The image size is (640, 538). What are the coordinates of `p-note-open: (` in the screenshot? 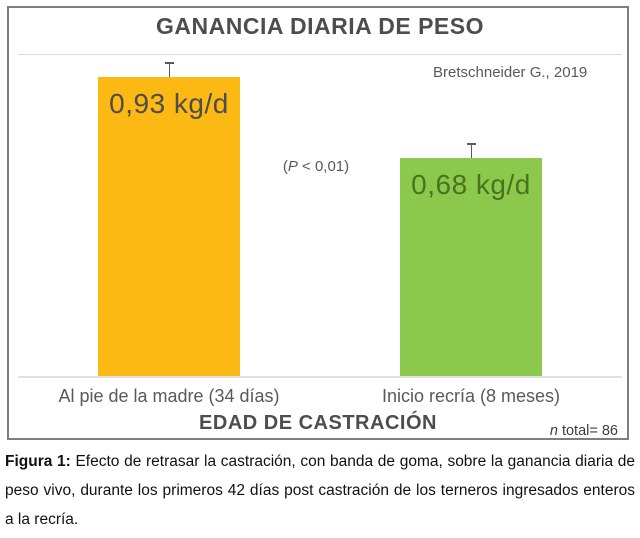 It's located at (285, 166).